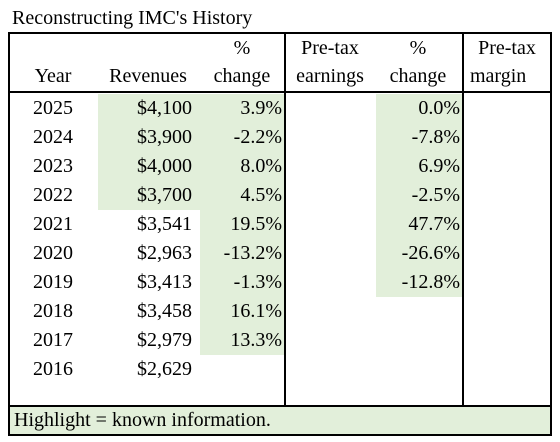  Describe the element at coordinates (330, 76) in the screenshot. I see `header-earnings: earnings` at that location.